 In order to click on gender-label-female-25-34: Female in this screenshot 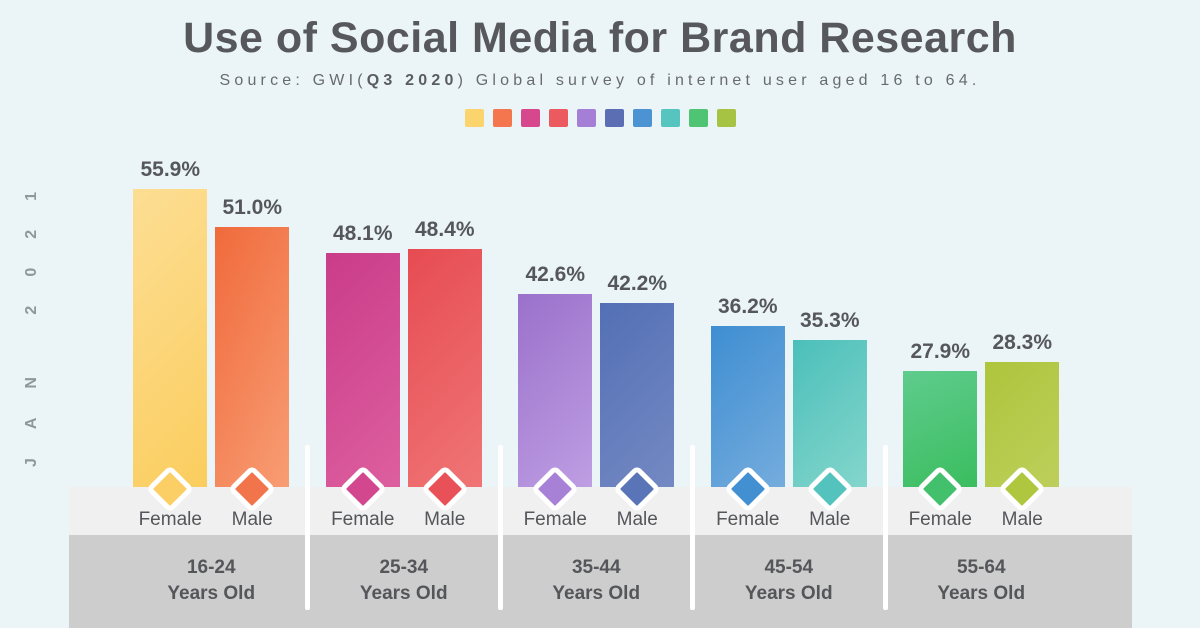, I will do `click(363, 519)`.